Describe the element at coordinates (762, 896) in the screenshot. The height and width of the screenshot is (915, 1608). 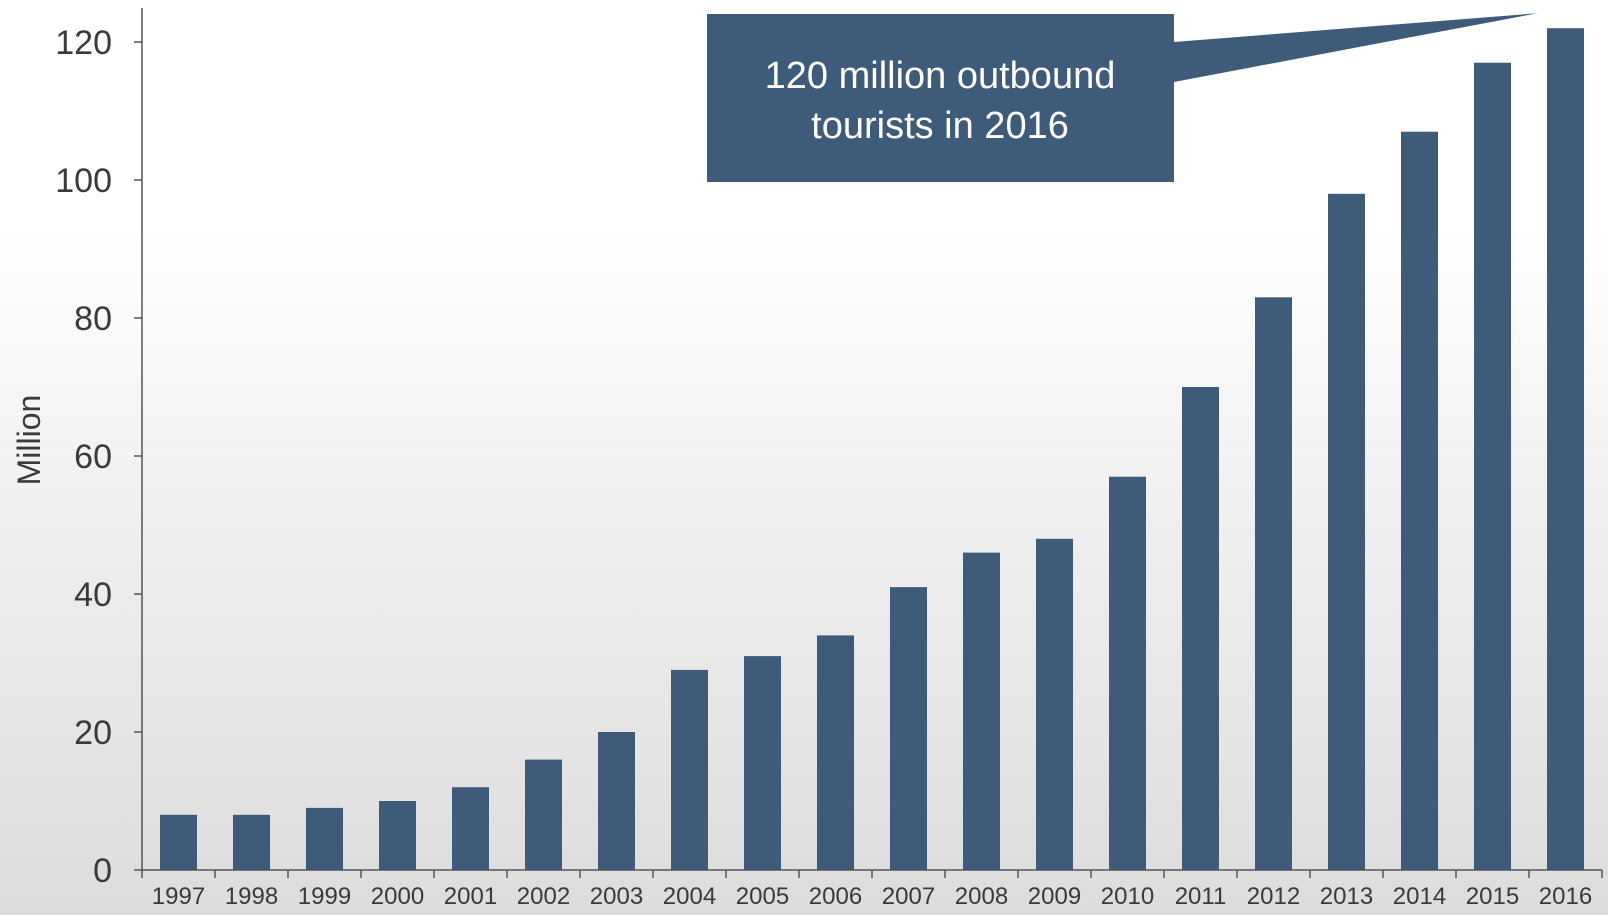
I see `x-tick-label: 2005` at that location.